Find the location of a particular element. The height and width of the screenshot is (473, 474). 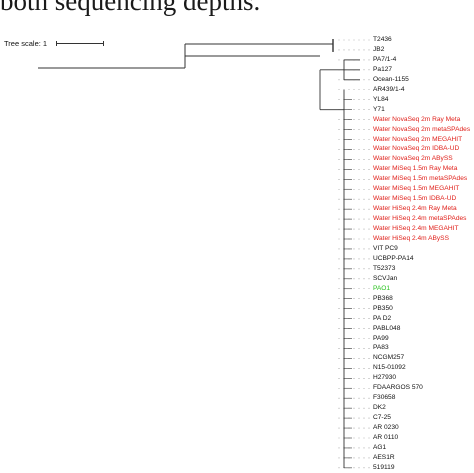

leaf-label: NCGM257 is located at coordinates (389, 358).